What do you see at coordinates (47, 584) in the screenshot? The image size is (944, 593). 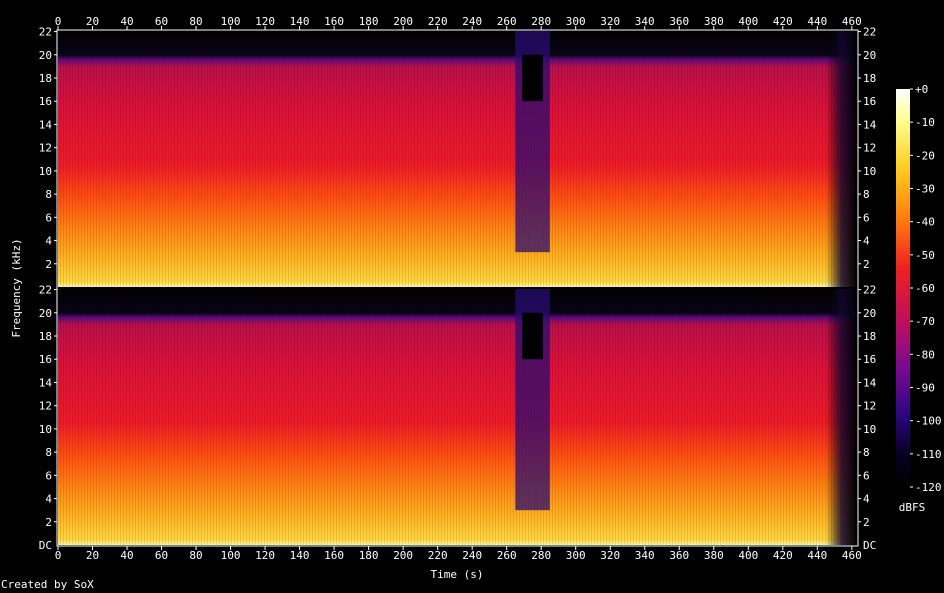 I see `credit-text: Created by SoX` at bounding box center [47, 584].